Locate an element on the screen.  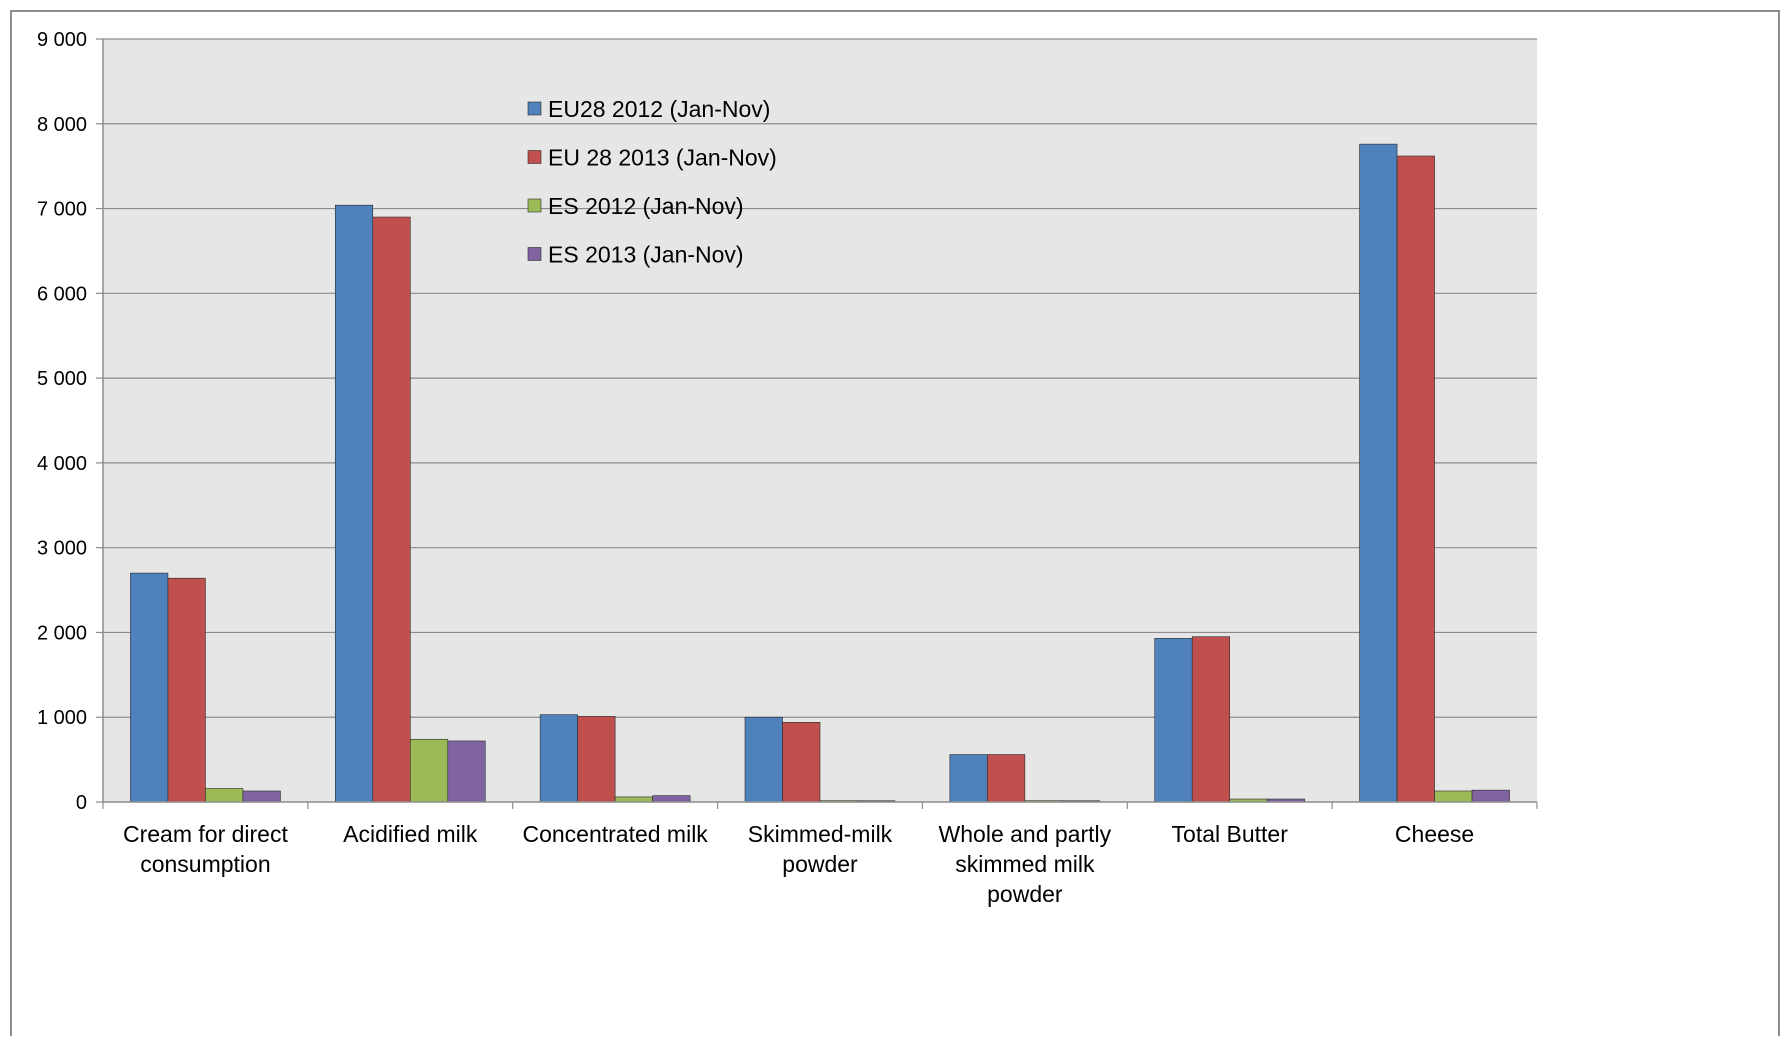
x-category-label: Skimmed-milk powder is located at coordinates (820, 849).